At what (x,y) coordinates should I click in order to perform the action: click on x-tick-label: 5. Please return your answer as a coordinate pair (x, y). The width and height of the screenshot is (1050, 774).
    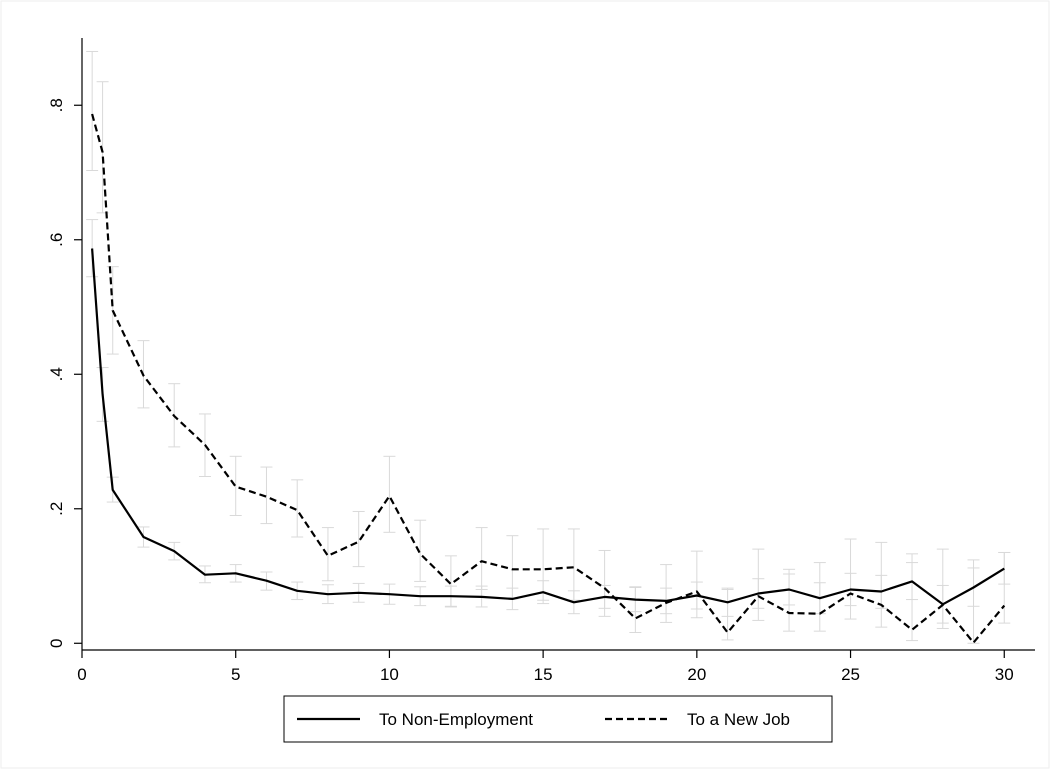
    Looking at the image, I should click on (235, 674).